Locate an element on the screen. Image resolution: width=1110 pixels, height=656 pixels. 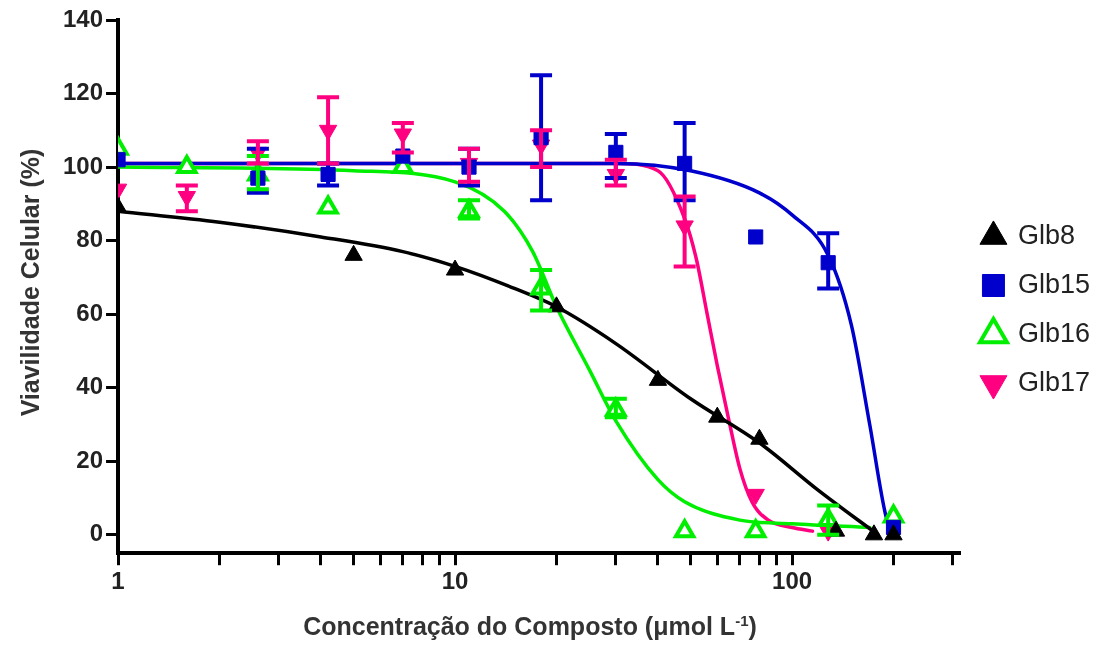
x-axis-title: Concentração do Composto (μmol L$^{-1}$) is located at coordinates (530, 627).